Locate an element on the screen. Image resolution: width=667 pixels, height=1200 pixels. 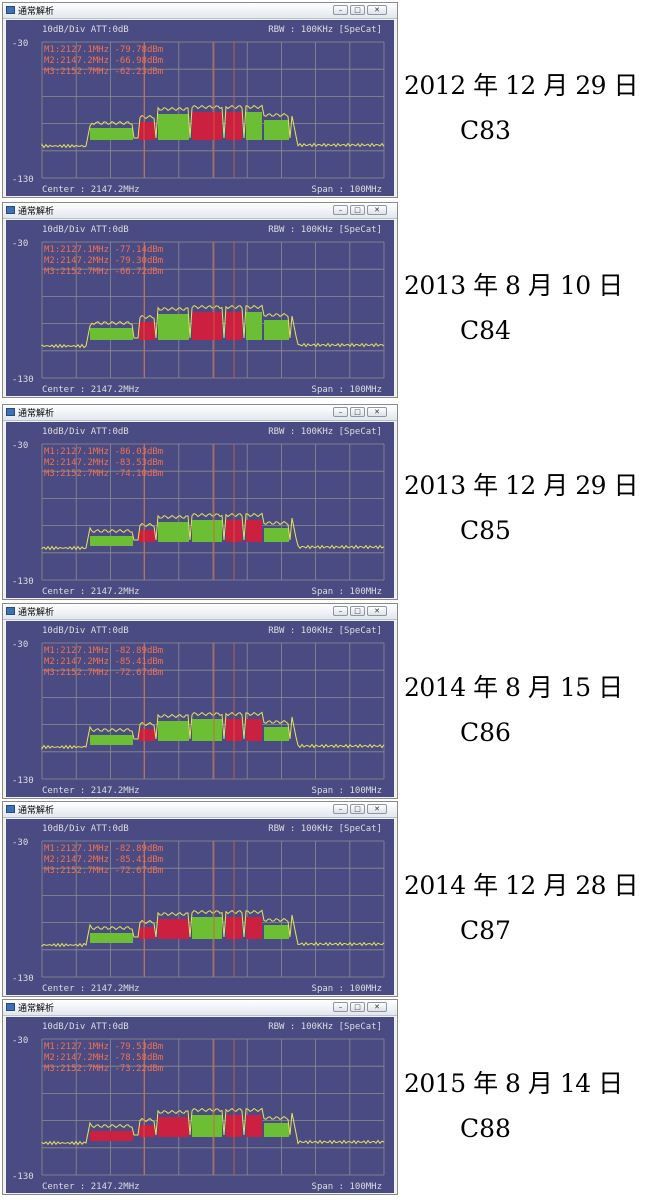
marker-readout: M2:2147.2MHz -83.53dBm is located at coordinates (103, 463).